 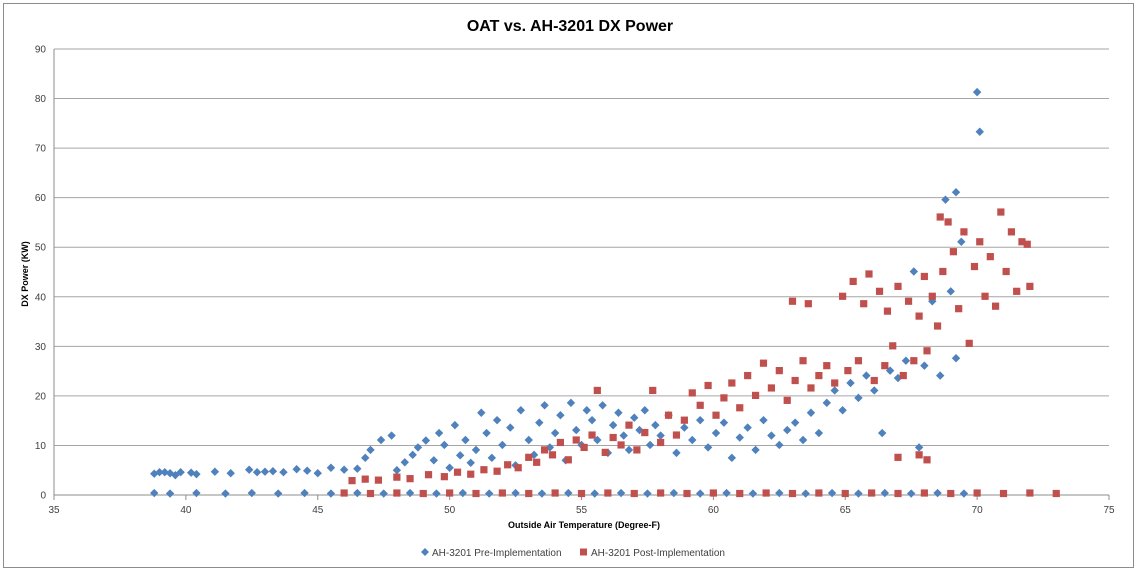 I want to click on x-tick-label: 50, so click(x=450, y=510).